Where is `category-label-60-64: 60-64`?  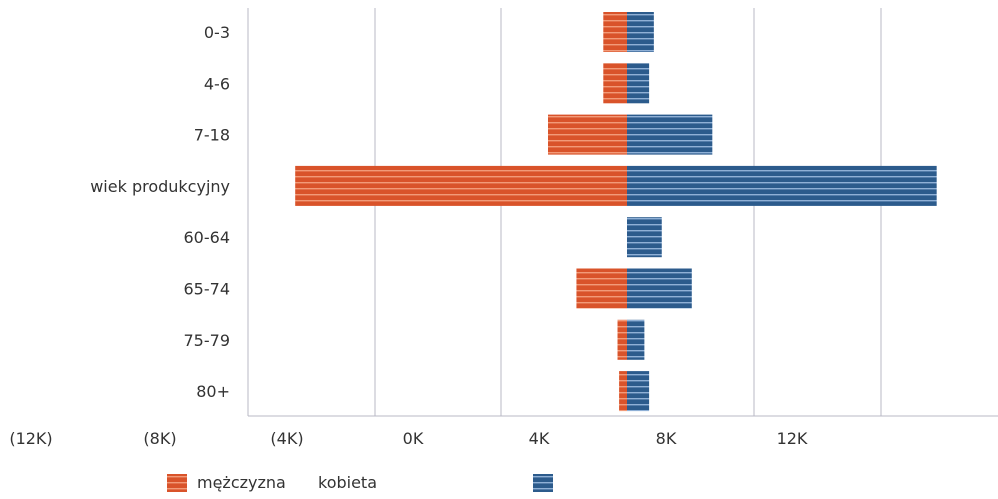
category-label-60-64: 60-64 is located at coordinates (207, 237).